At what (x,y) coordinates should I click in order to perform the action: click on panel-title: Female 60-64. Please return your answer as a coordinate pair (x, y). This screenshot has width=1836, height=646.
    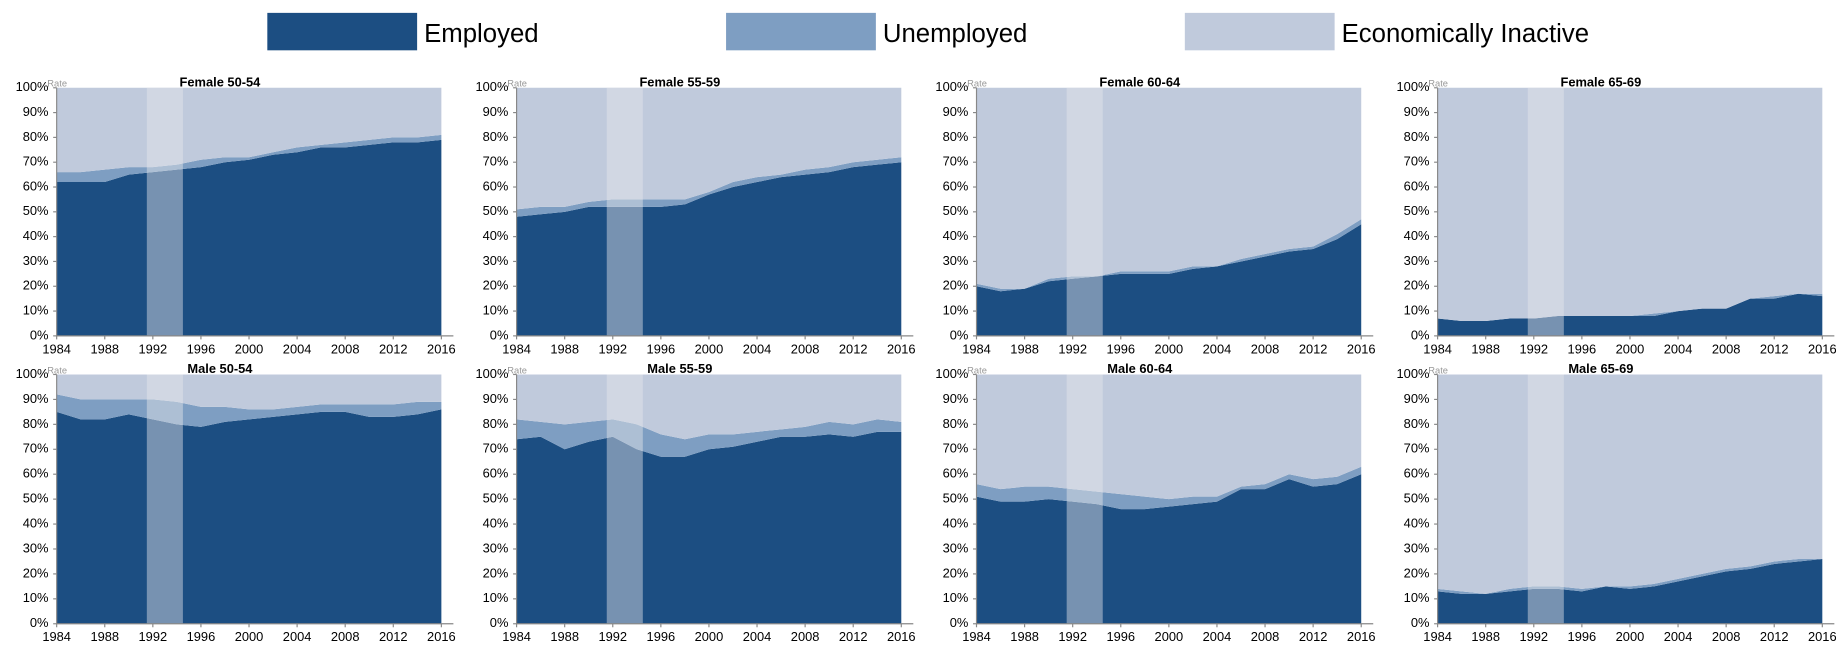
    Looking at the image, I should click on (1140, 81).